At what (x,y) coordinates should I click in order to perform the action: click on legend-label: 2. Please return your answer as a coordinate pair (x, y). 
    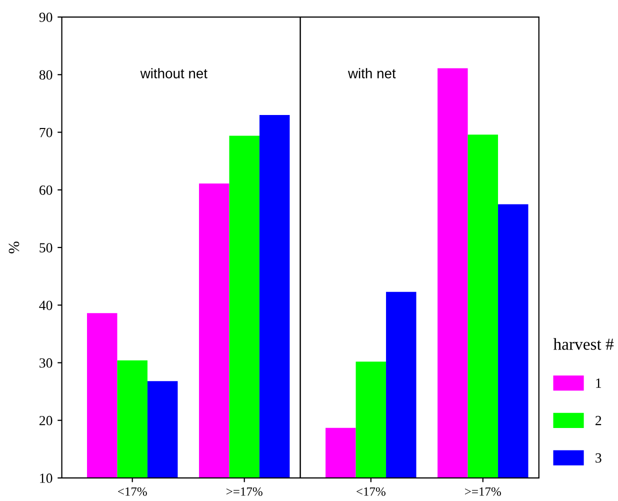
    Looking at the image, I should click on (599, 421).